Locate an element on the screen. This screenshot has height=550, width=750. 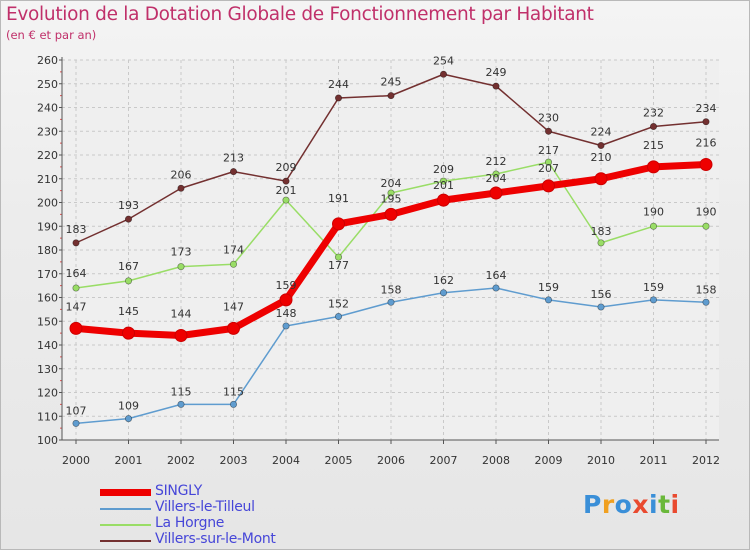
data-label-singly: 216 is located at coordinates (706, 143).